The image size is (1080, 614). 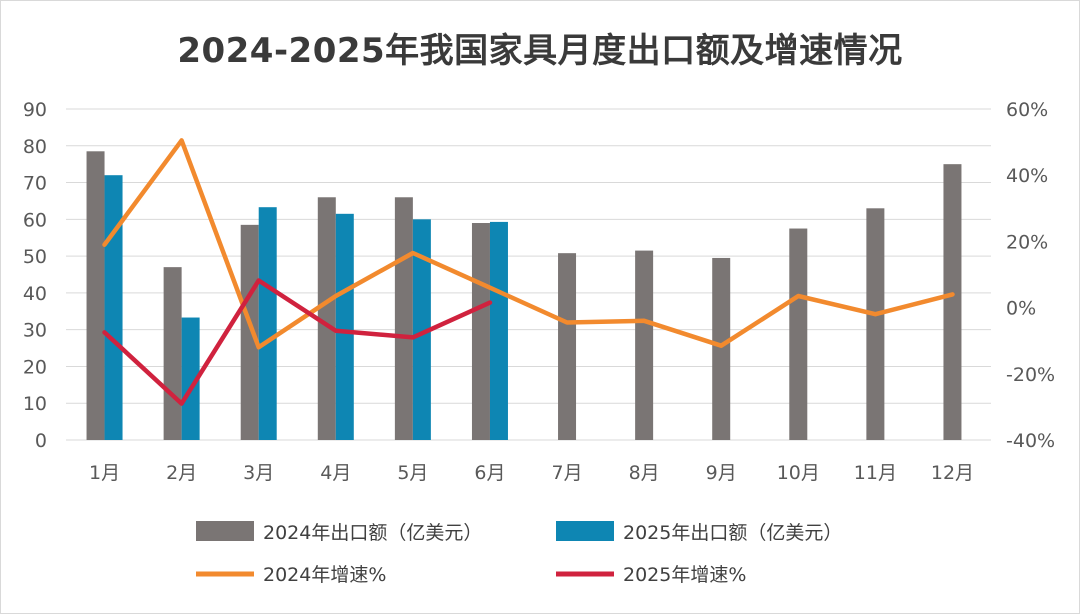 What do you see at coordinates (35, 184) in the screenshot?
I see `y-left-tick-label: 70` at bounding box center [35, 184].